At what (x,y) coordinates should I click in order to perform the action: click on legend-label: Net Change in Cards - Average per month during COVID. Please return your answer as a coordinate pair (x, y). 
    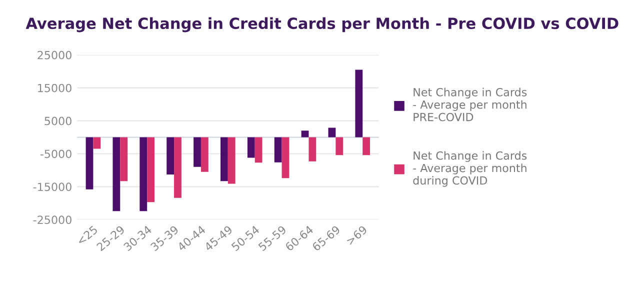
    Looking at the image, I should click on (470, 169).